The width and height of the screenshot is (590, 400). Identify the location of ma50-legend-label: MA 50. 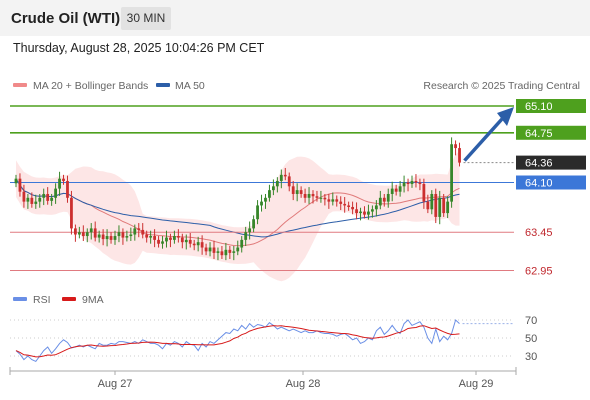
(190, 86).